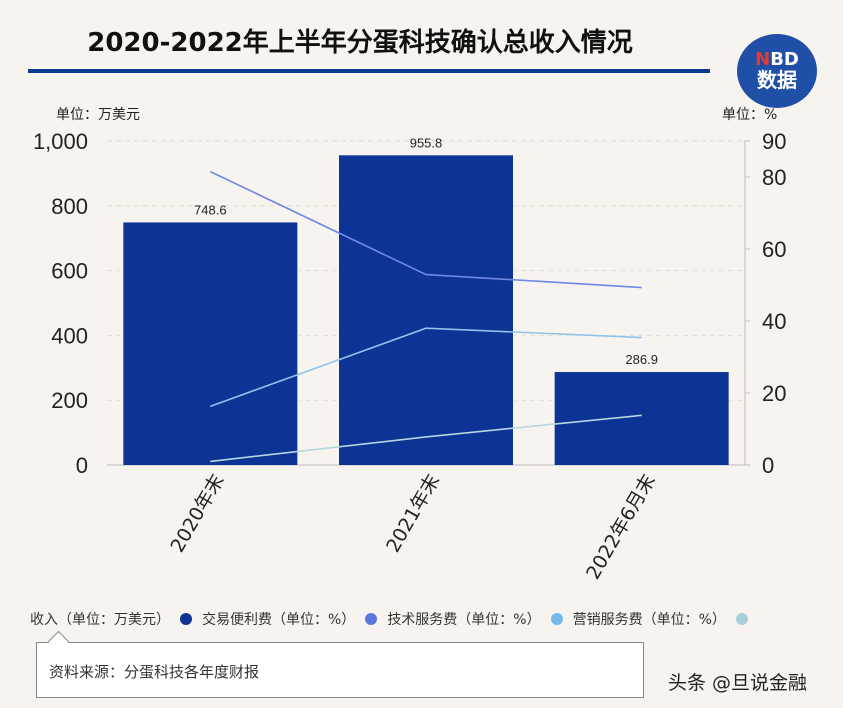 The height and width of the screenshot is (708, 843). I want to click on nbd-logo: NBD 数据, so click(777, 71).